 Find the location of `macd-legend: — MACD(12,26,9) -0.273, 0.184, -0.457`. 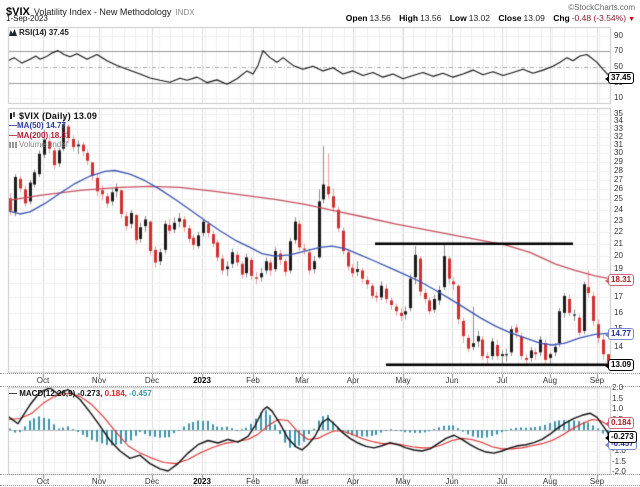

macd-legend: — MACD(12,26,9) -0.273, 0.184, -0.457 is located at coordinates (80, 393).